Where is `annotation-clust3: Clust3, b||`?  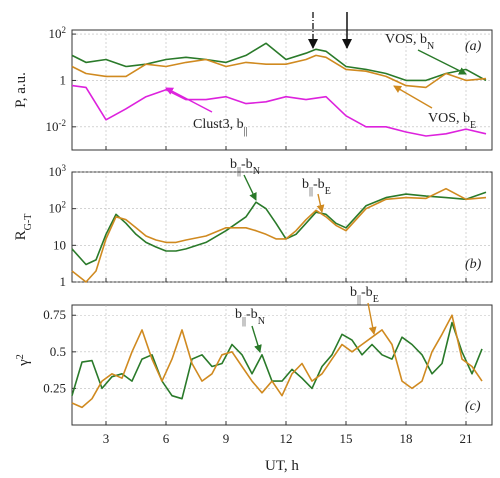 annotation-clust3: Clust3, b|| is located at coordinates (220, 127).